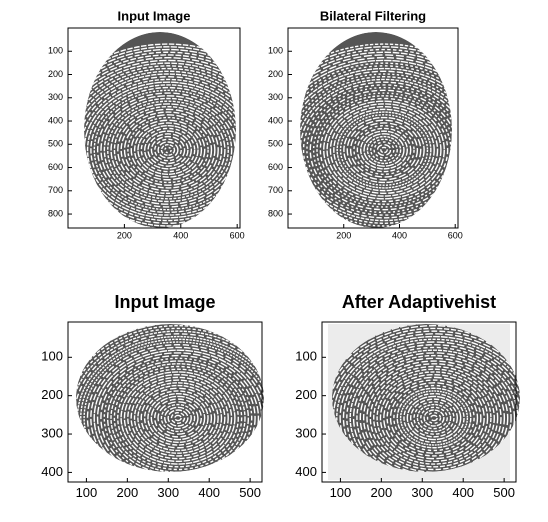  What do you see at coordinates (55, 190) in the screenshot?
I see `y-tick-label: 700` at bounding box center [55, 190].